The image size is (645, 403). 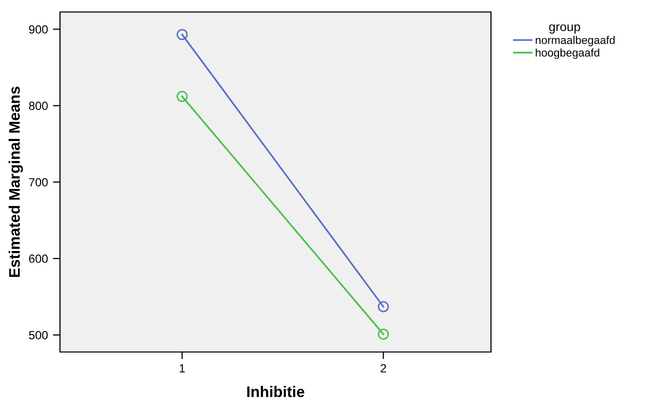 I want to click on y-tick-label: 500, so click(x=38, y=335).